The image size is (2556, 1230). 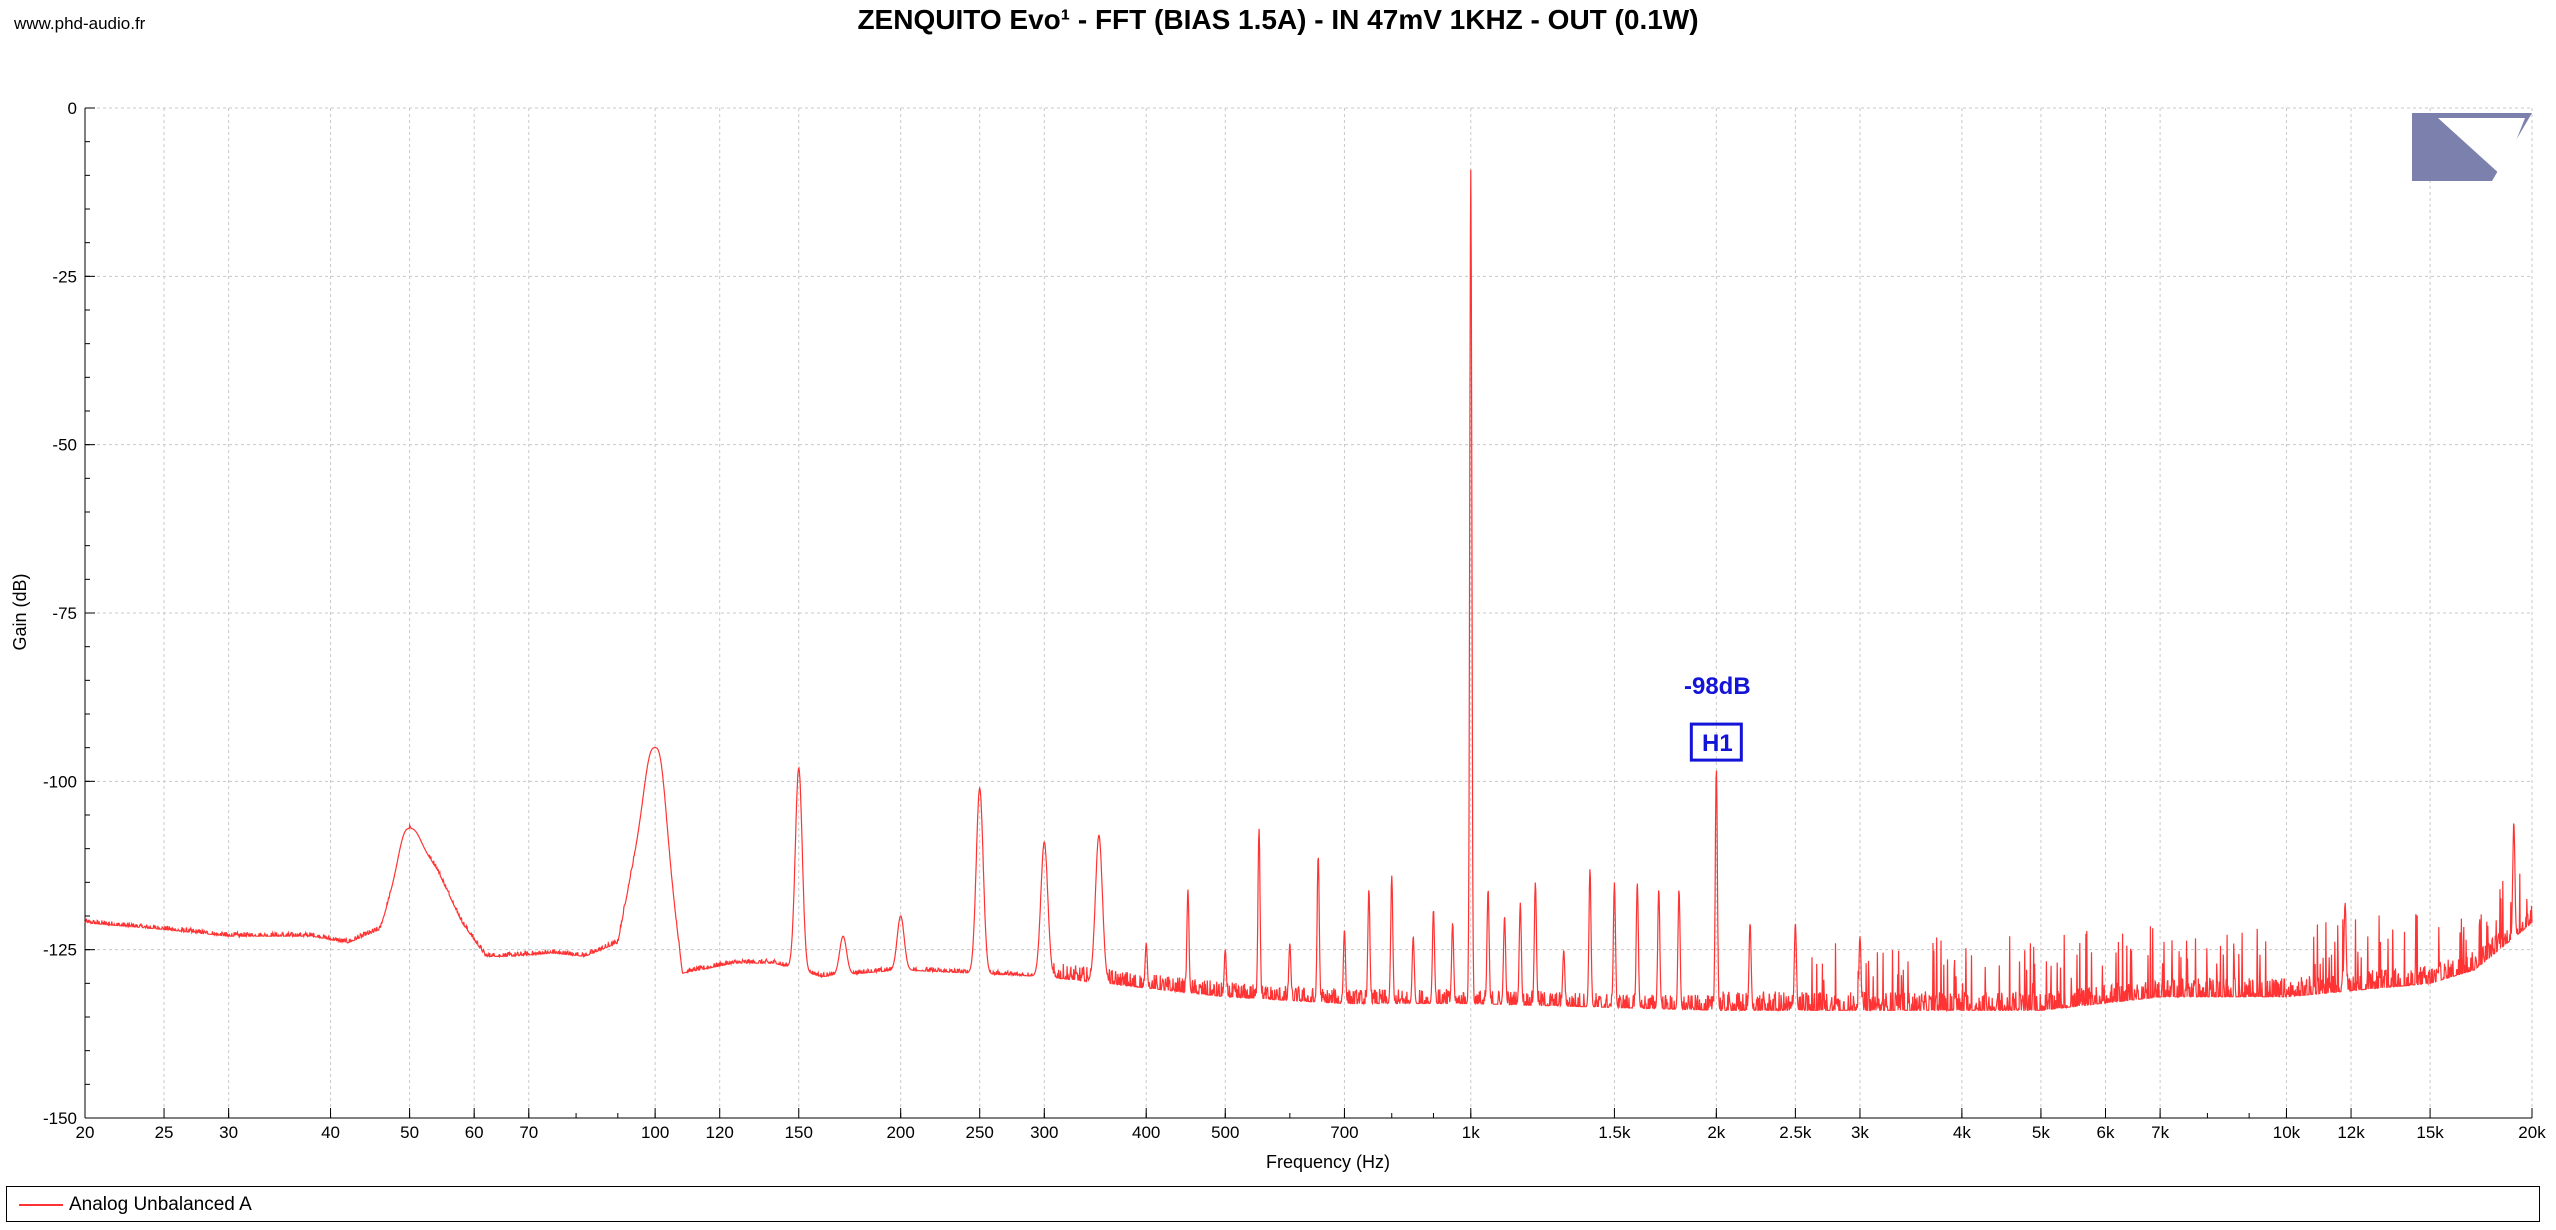 What do you see at coordinates (2532, 1132) in the screenshot?
I see `x-tick-label: 20k` at bounding box center [2532, 1132].